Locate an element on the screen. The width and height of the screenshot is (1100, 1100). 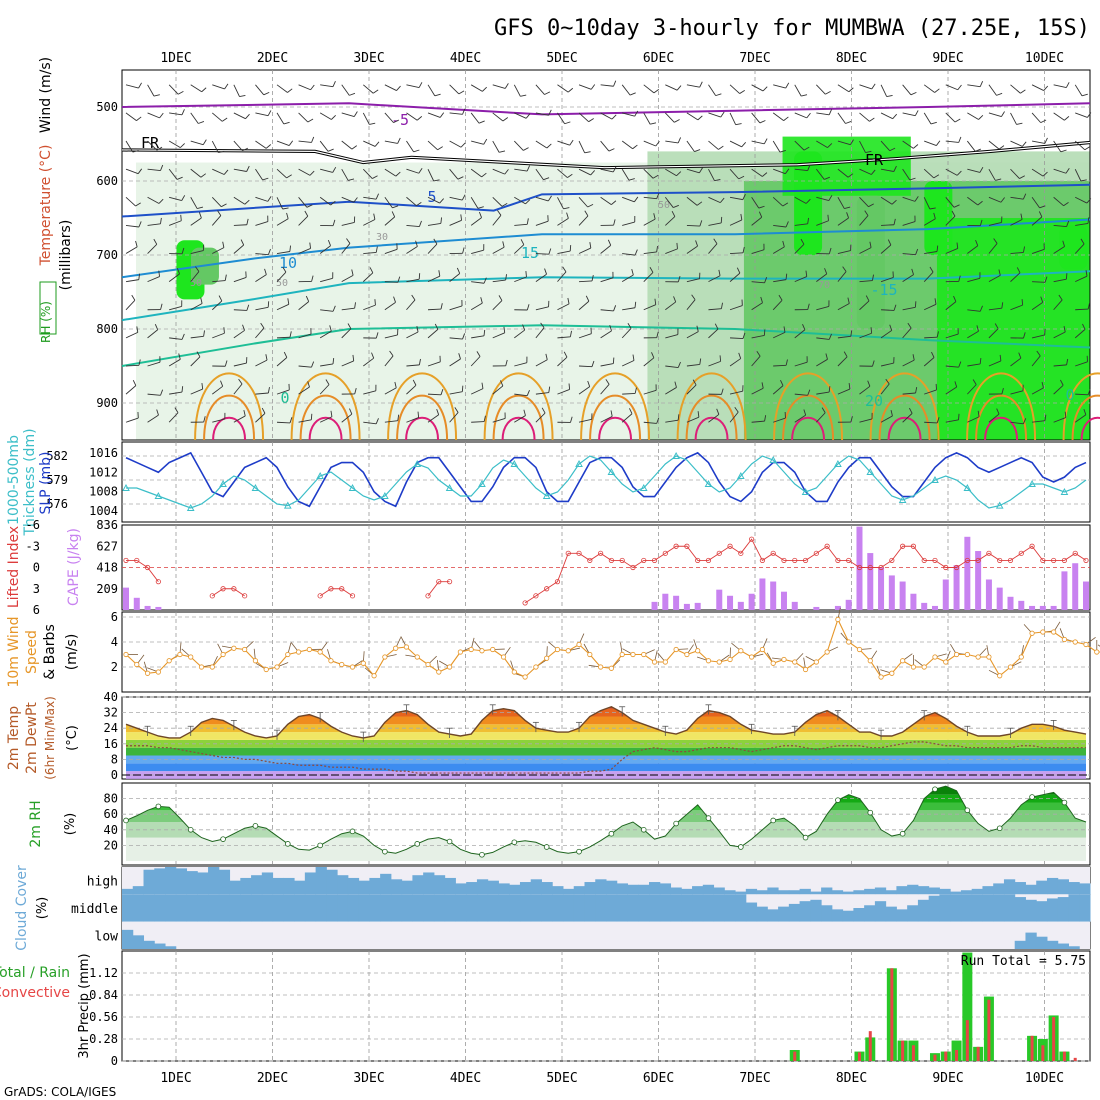
precip-tick-label: 0 is located at coordinates (114, 1061).